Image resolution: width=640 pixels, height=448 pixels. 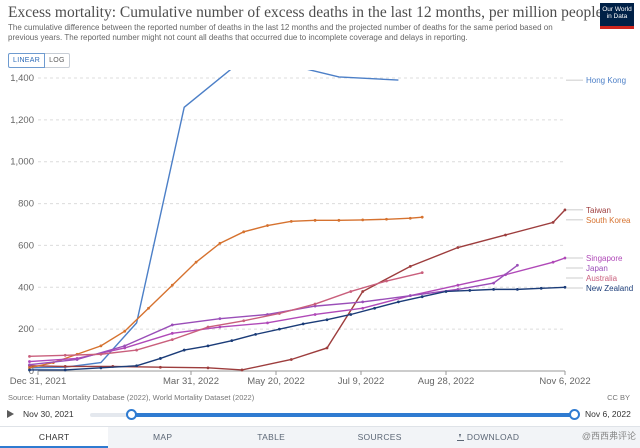 What do you see at coordinates (617, 9) in the screenshot?
I see `logo-line-1: Our World` at bounding box center [617, 9].